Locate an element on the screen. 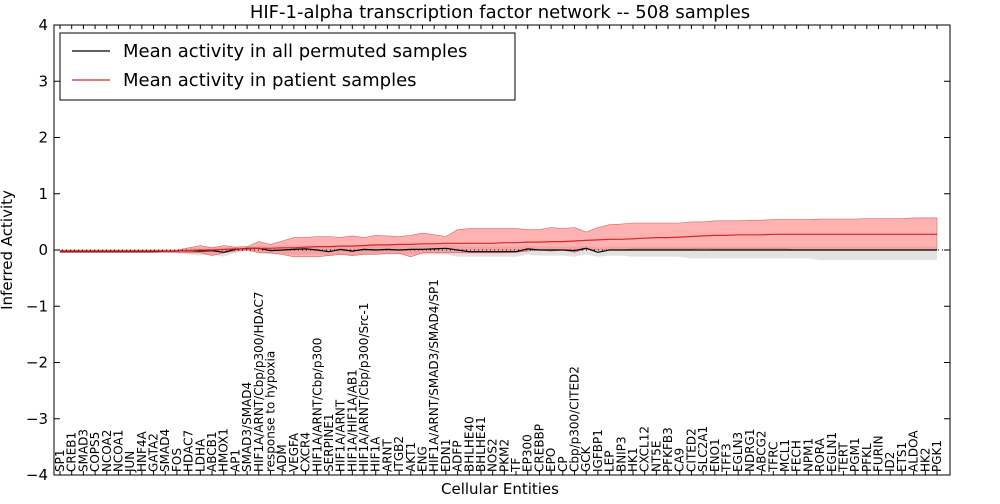 Image resolution: width=1000 pixels, height=504 pixels. x-tick-label-43: CP is located at coordinates (563, 464).